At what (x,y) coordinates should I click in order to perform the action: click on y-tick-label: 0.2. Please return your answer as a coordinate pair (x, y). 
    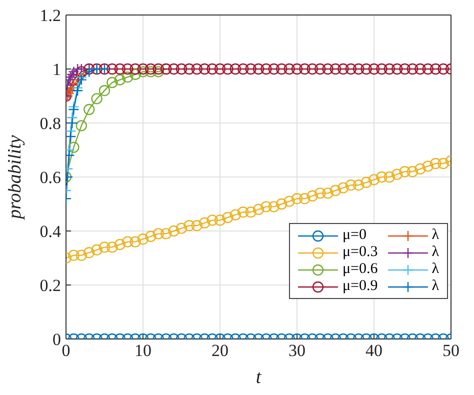
    Looking at the image, I should click on (50, 286).